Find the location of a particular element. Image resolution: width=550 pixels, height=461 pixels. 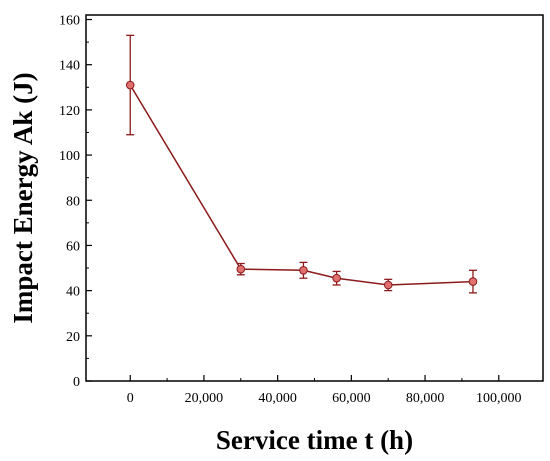

x-tick-label: 100,000 is located at coordinates (499, 398).